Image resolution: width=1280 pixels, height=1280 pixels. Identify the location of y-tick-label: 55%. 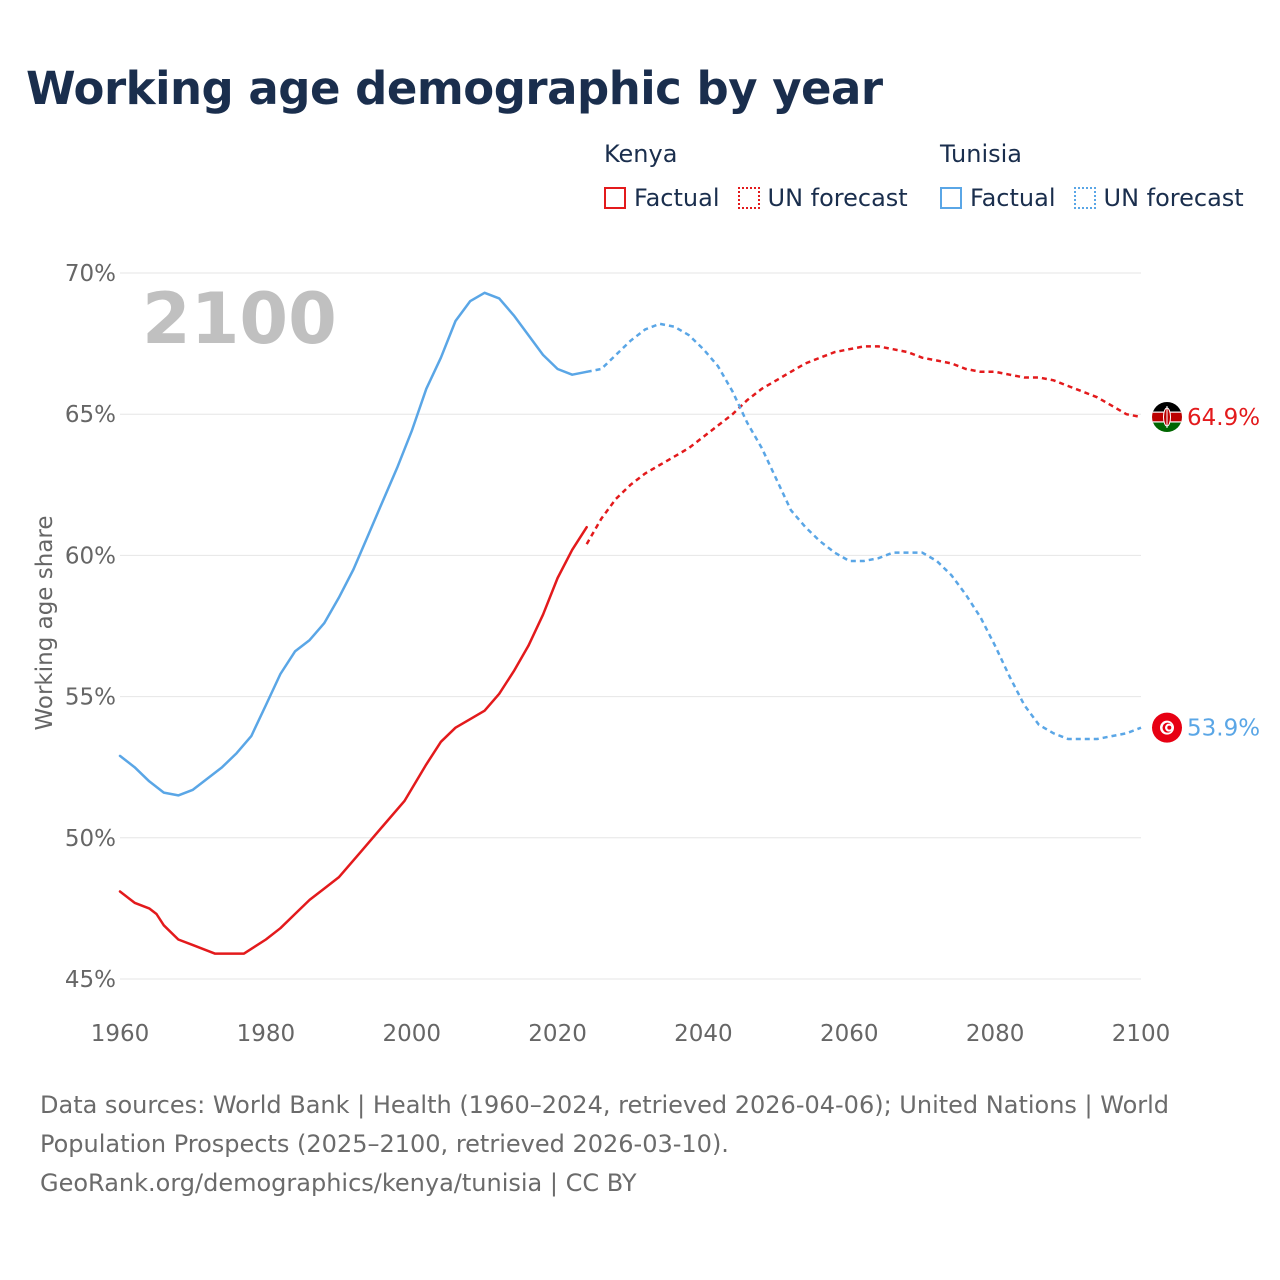
(90, 698).